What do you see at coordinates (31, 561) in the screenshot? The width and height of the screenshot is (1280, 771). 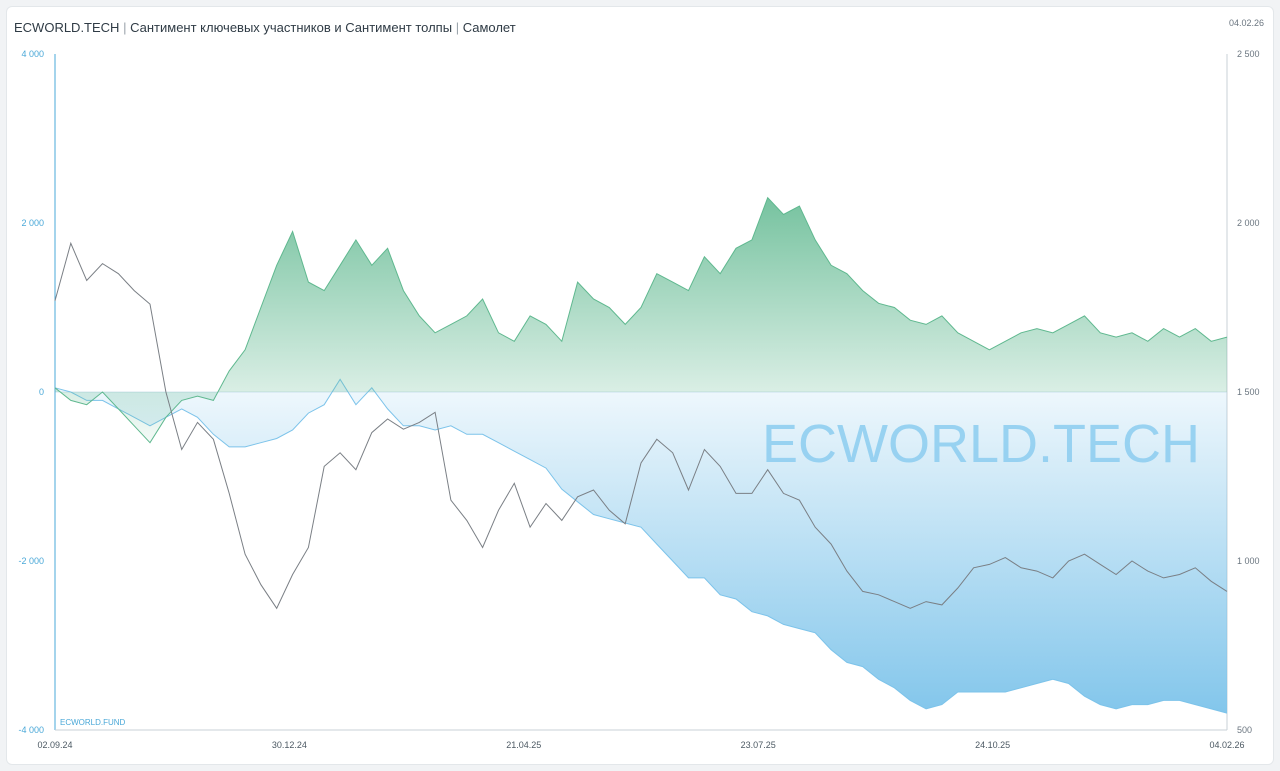 I see `left-axis-tick-label: -2 000` at bounding box center [31, 561].